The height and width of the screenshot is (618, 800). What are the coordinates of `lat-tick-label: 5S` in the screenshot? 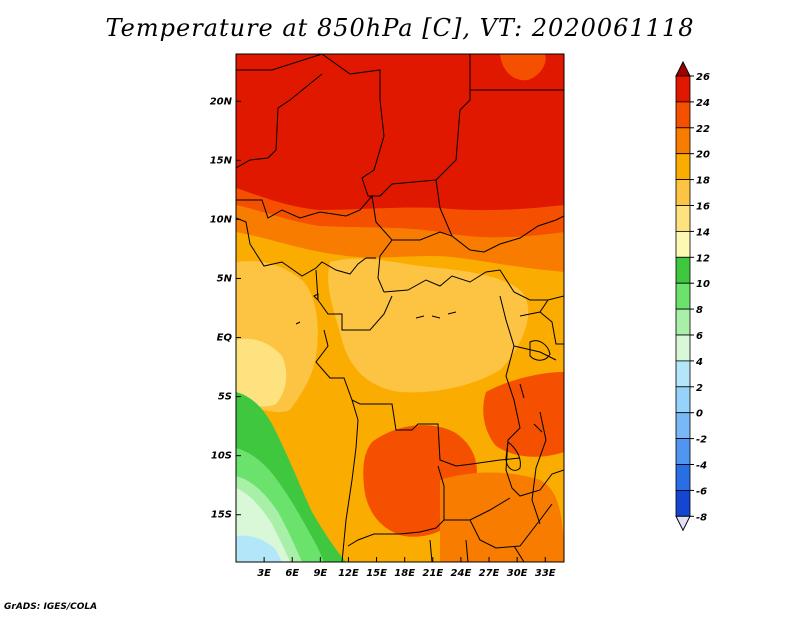 It's located at (225, 397).